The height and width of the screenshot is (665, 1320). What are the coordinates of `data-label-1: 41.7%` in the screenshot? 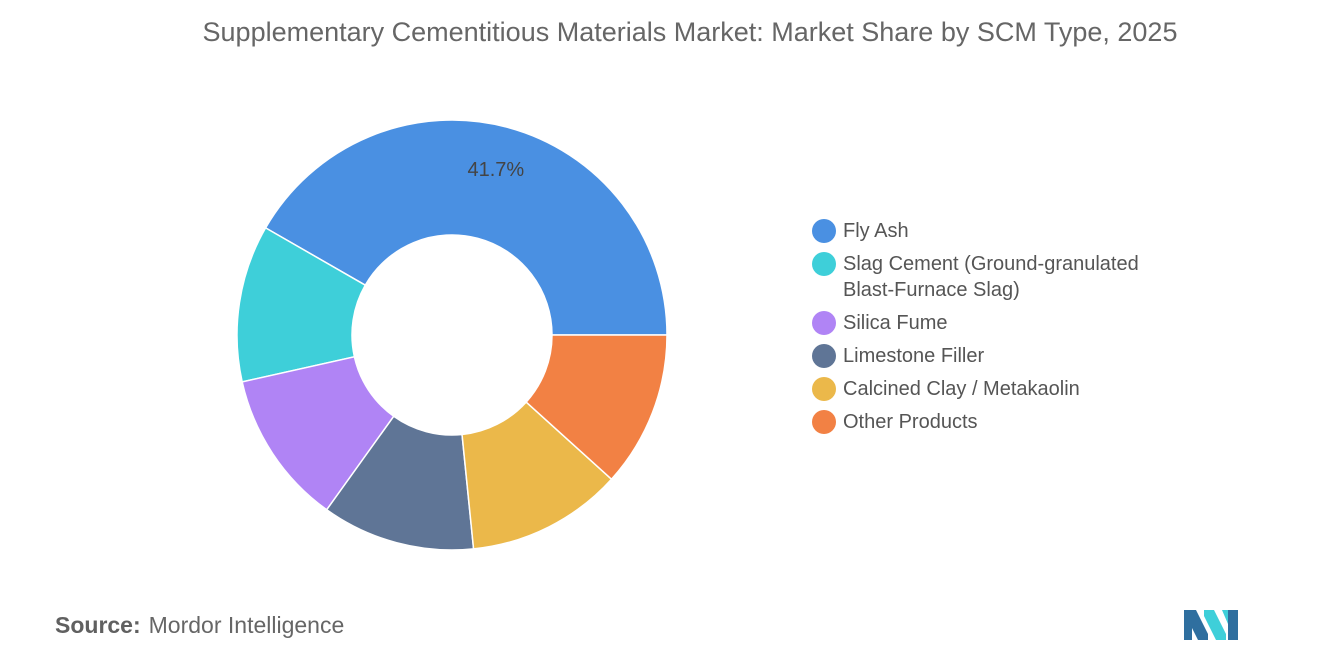 It's located at (495, 170).